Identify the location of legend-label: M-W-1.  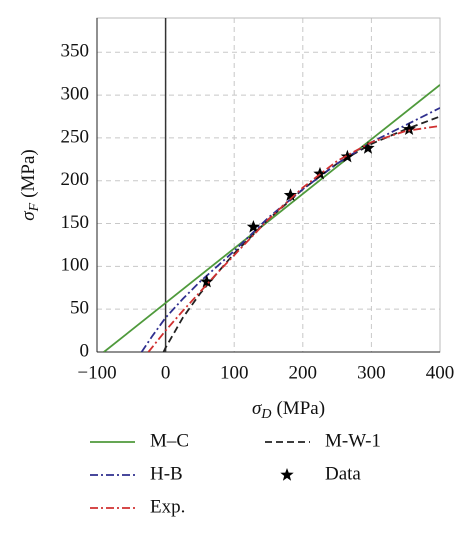
(353, 440).